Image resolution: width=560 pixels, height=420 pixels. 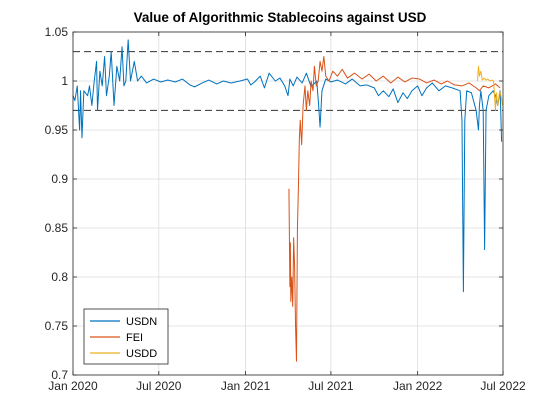 I want to click on y-tick-label: 0.75, so click(x=57, y=326).